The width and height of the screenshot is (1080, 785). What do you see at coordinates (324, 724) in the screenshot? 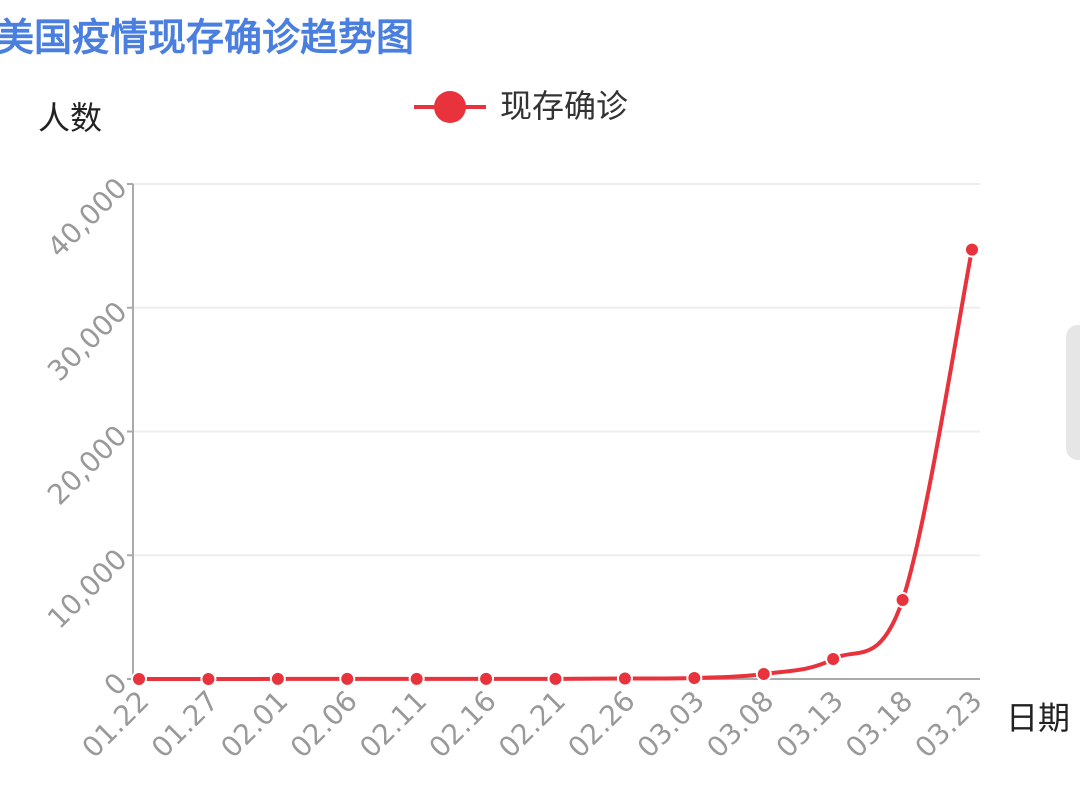
I see `x-tick-label: 02.06` at bounding box center [324, 724].